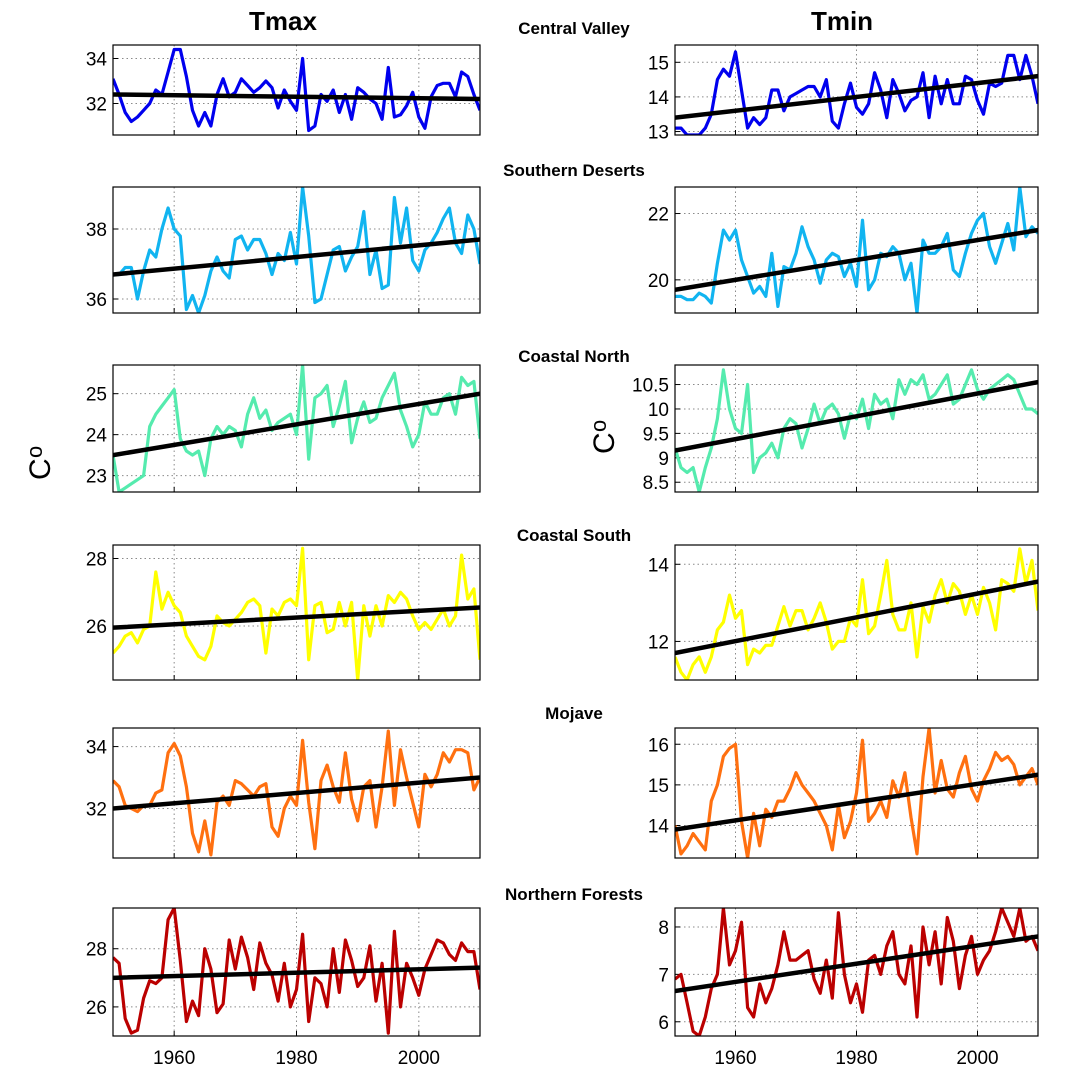 This screenshot has width=1065, height=1074. I want to click on y-tick-label: 25, so click(96, 395).